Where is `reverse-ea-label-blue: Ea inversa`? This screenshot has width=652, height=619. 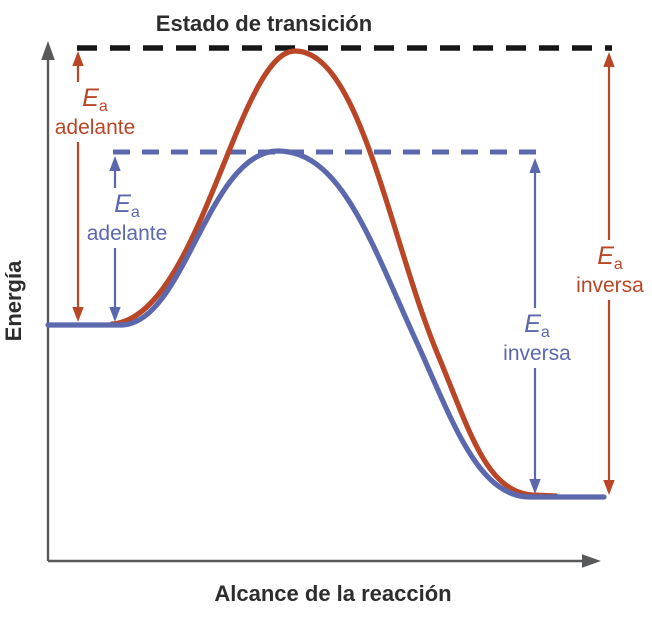
reverse-ea-label-blue: Ea inversa is located at coordinates (537, 338).